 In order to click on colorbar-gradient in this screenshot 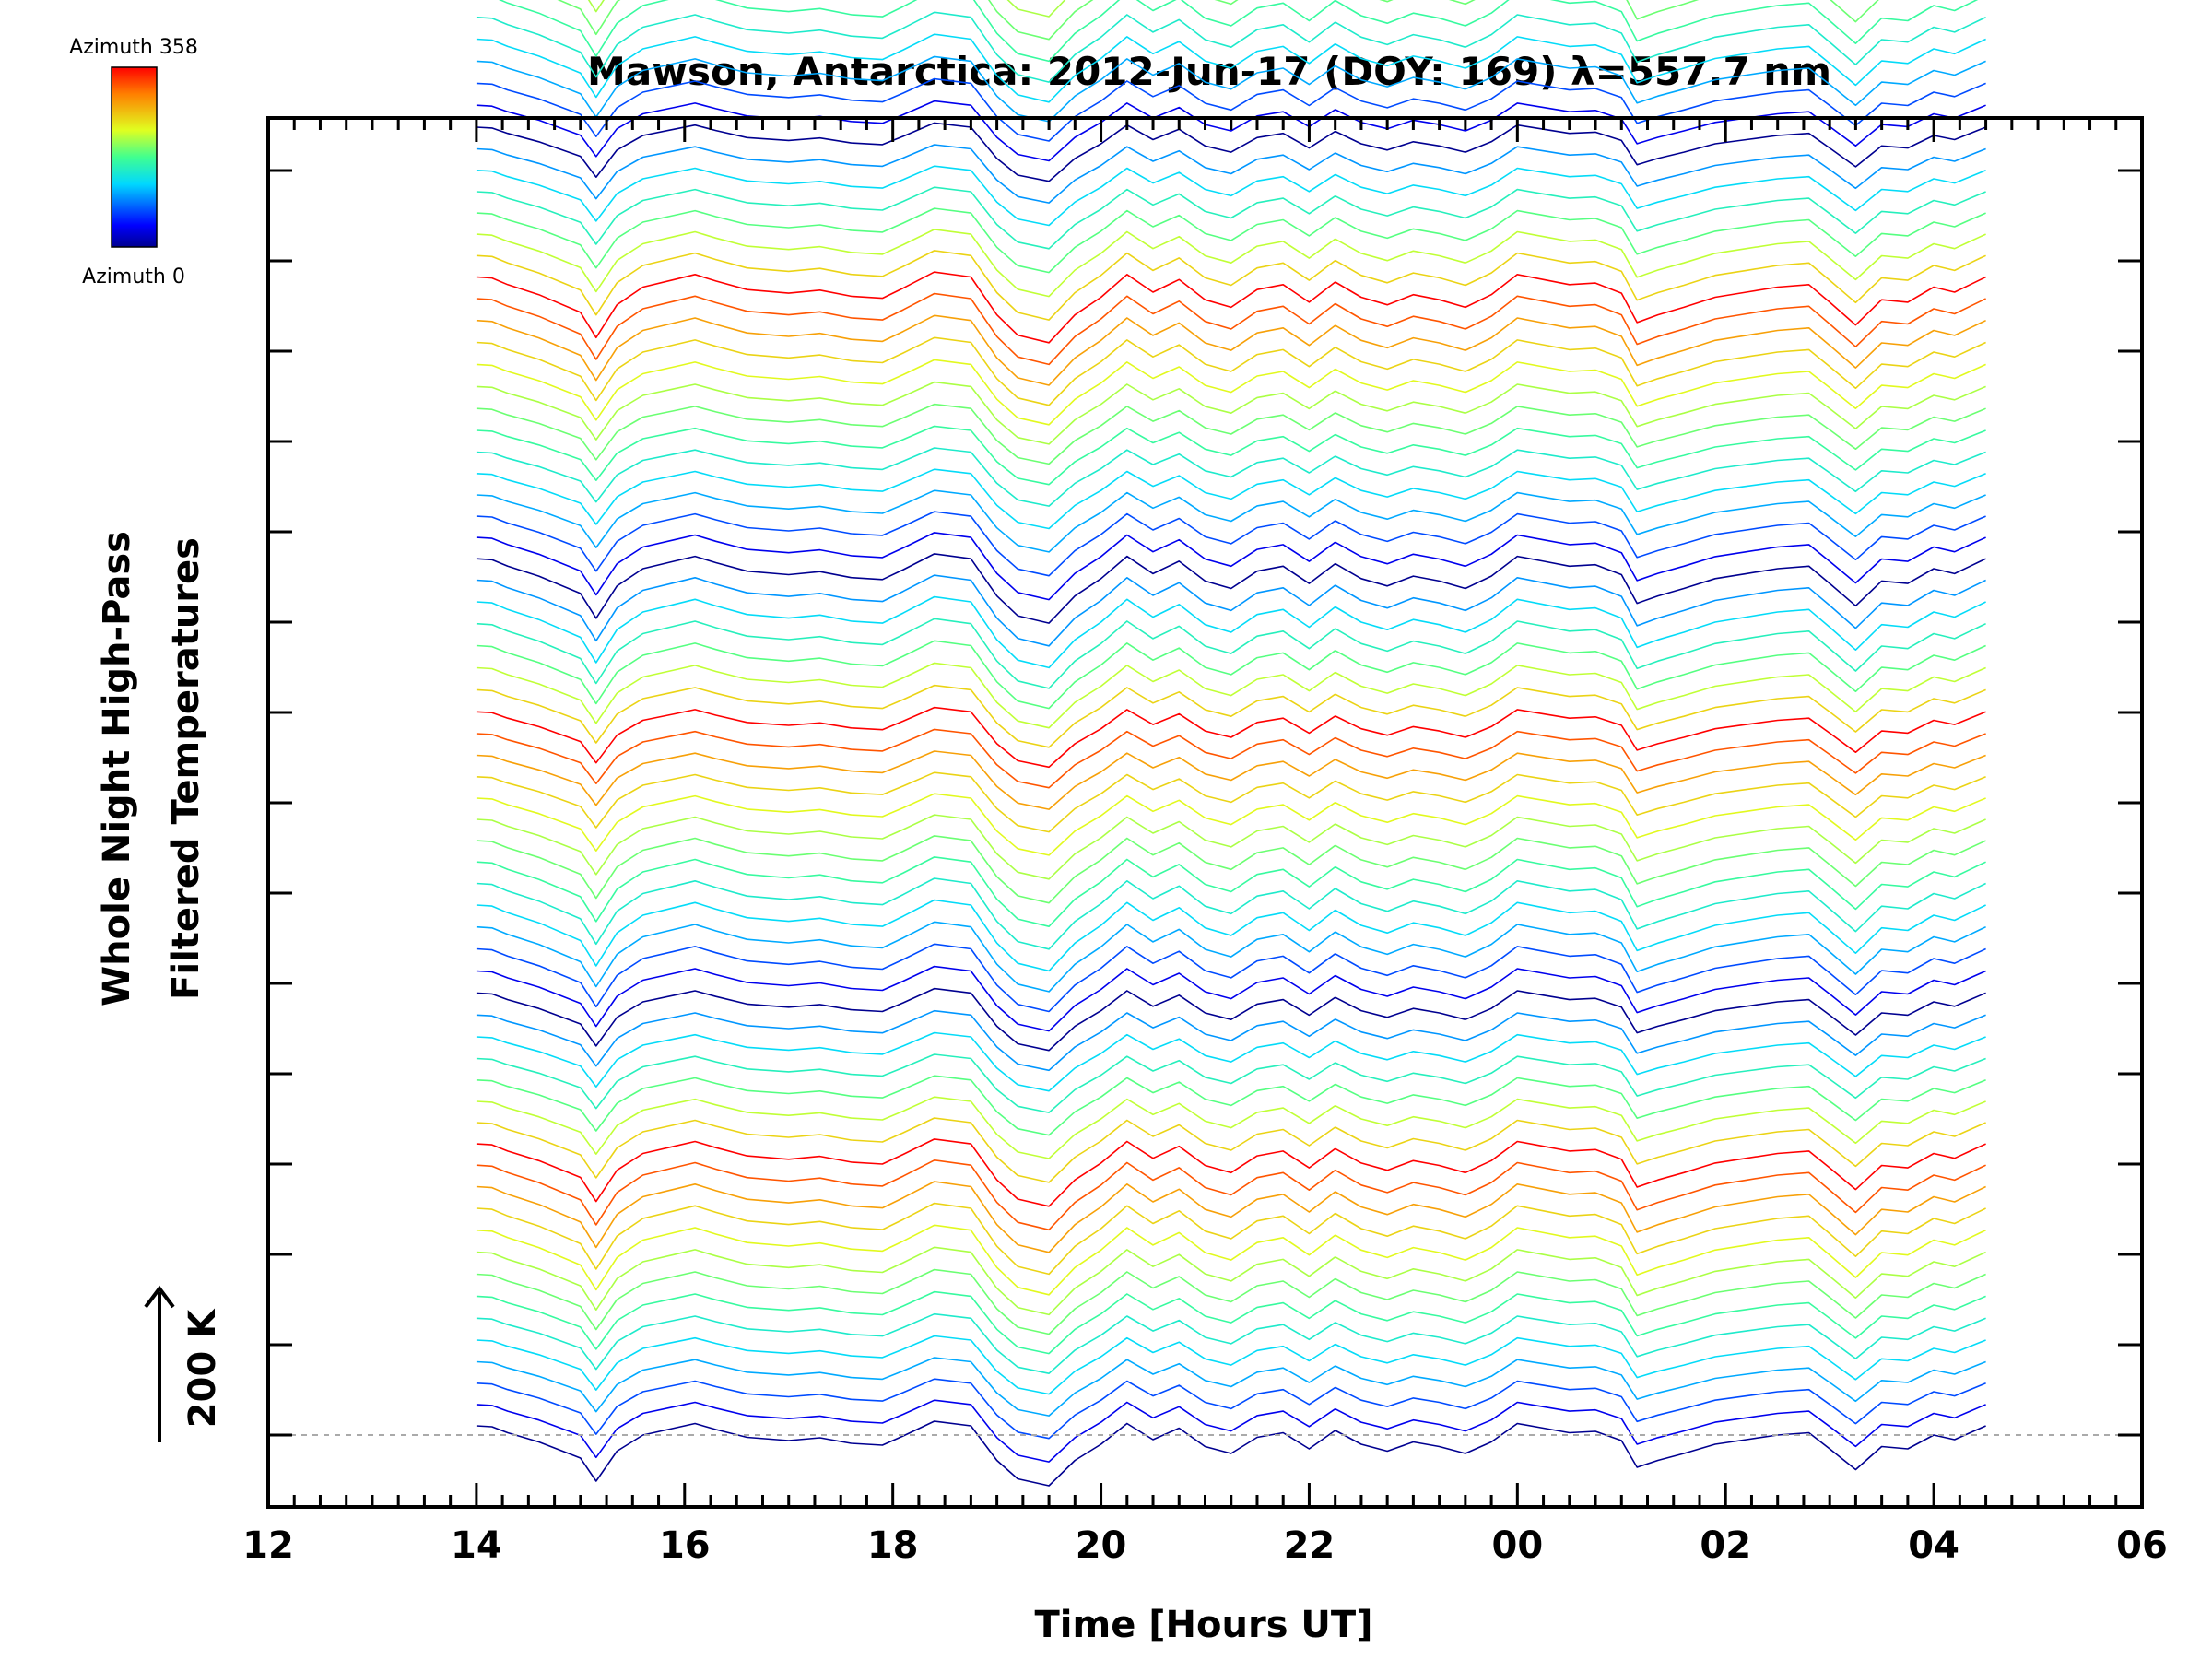, I will do `click(134, 157)`.